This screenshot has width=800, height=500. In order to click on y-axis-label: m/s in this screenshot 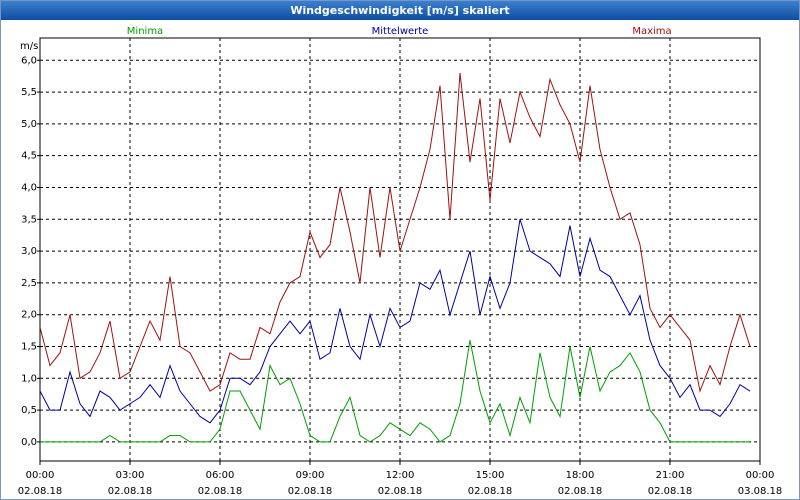, I will do `click(29, 46)`.